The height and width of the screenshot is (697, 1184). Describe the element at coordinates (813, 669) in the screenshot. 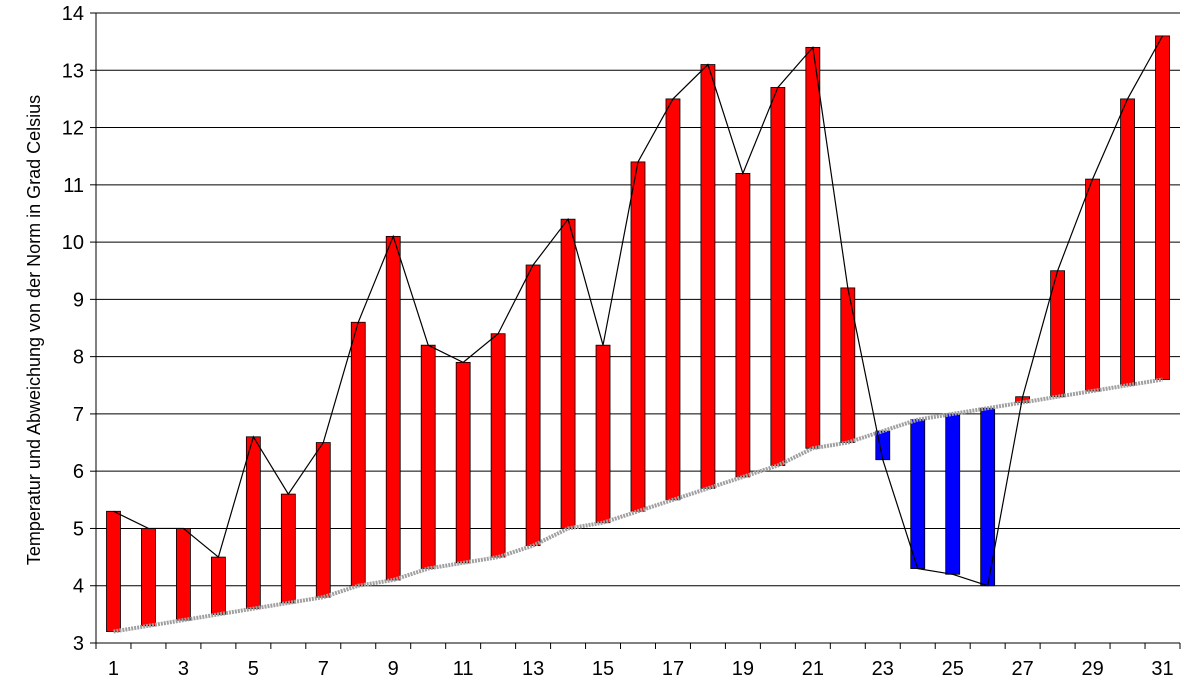

I see `x-tick-label: 21` at that location.